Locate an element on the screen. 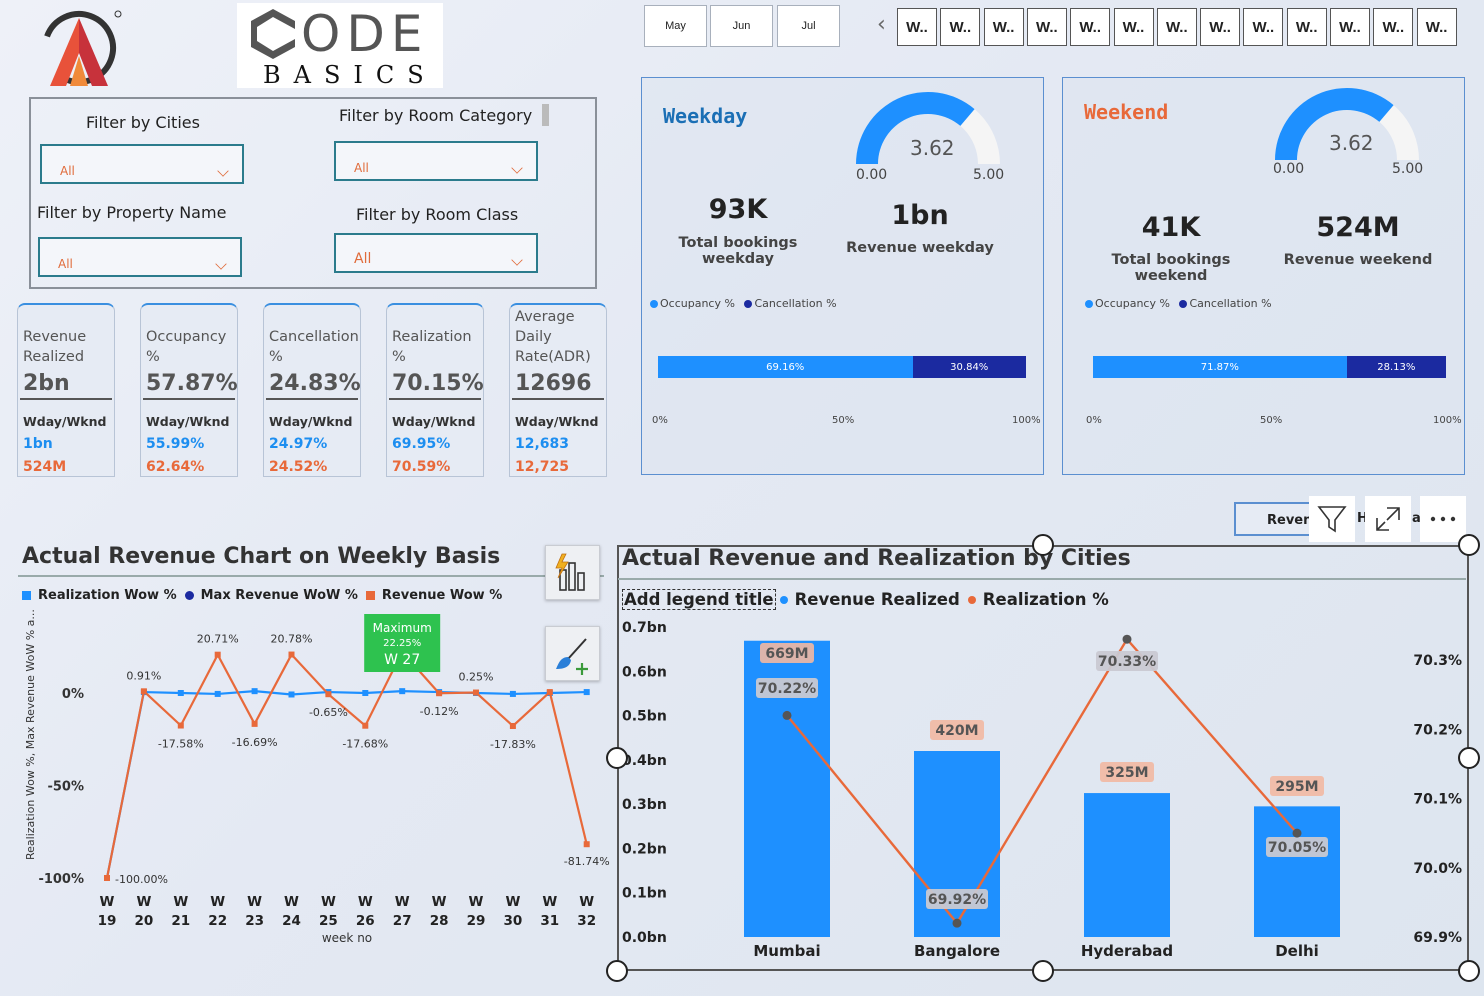 The width and height of the screenshot is (1484, 996). y-left-tick-label: 0.4bn is located at coordinates (644, 761).